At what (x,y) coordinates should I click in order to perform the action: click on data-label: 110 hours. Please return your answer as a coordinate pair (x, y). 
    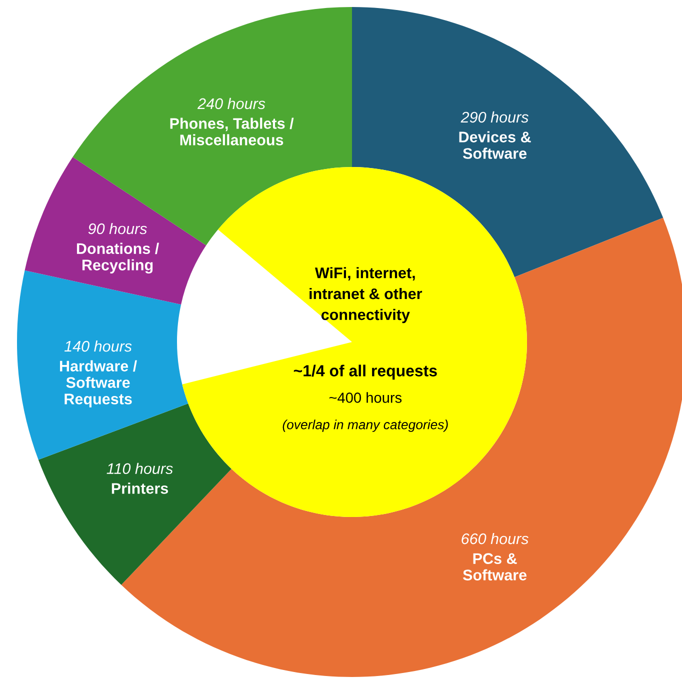
    Looking at the image, I should click on (139, 468).